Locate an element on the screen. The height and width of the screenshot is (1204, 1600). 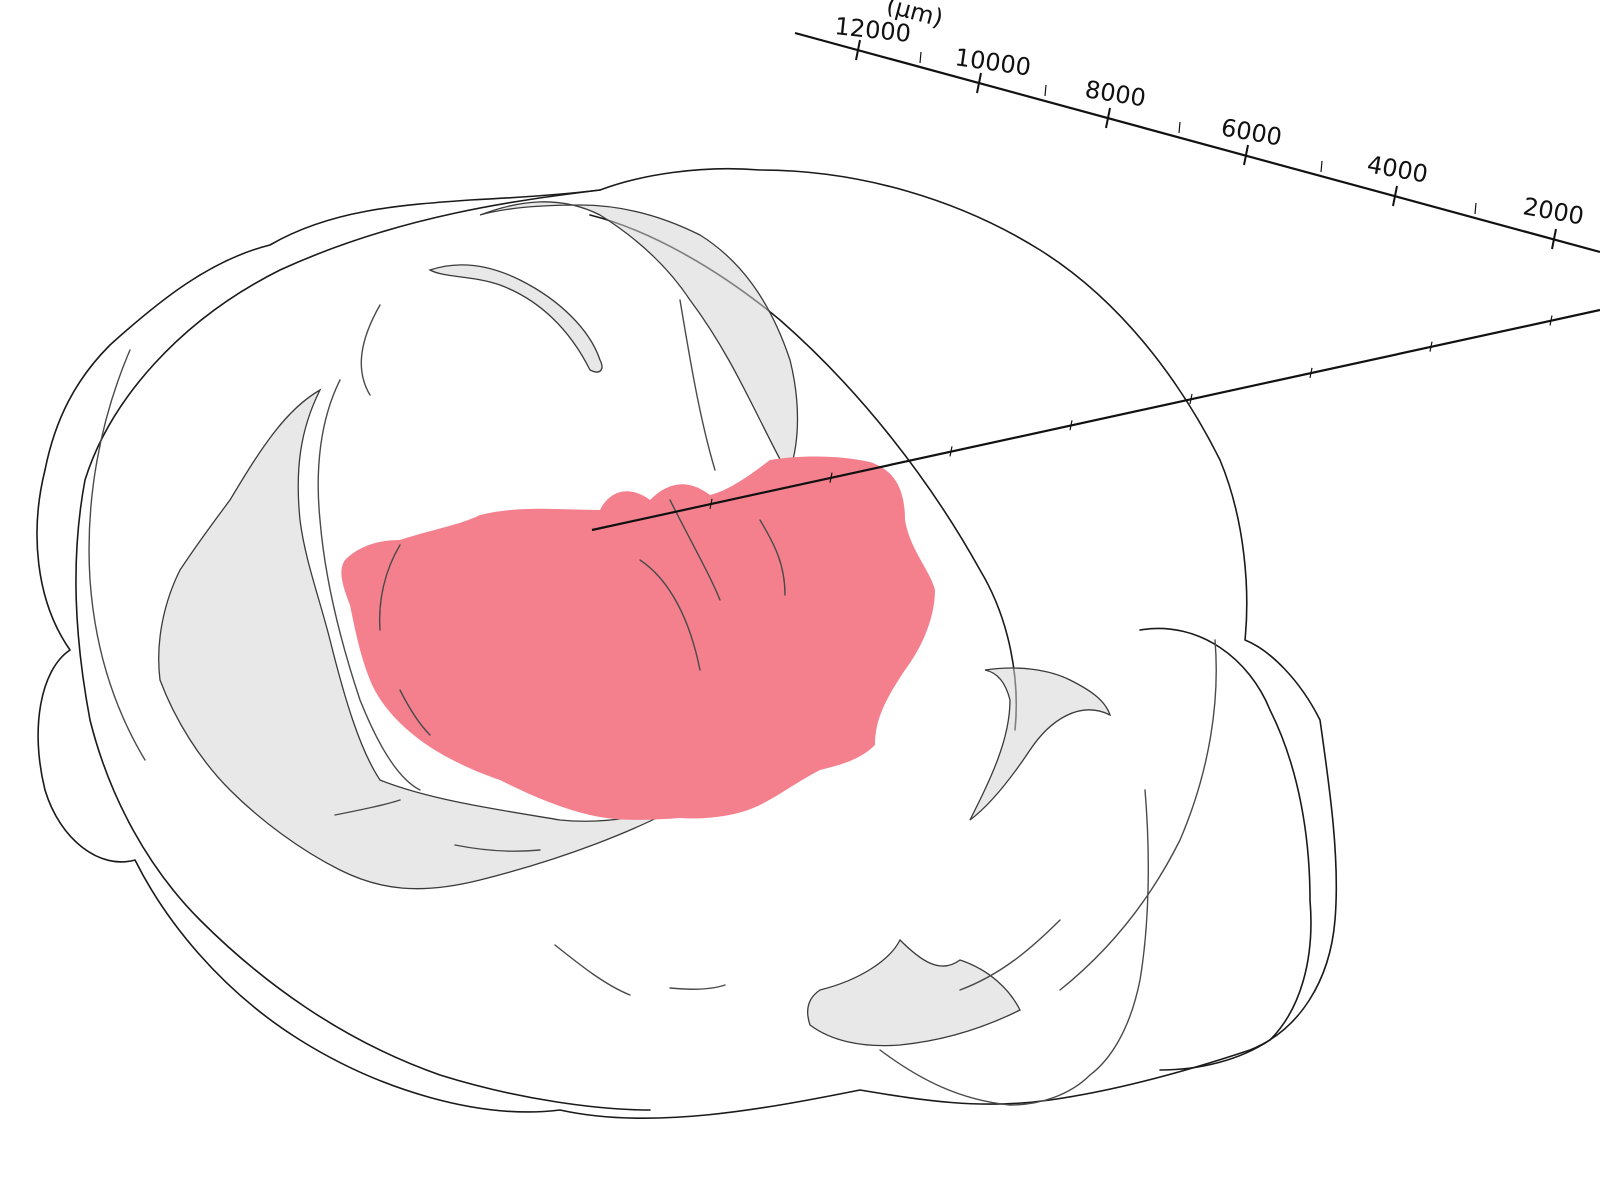
hippocampal-formation is located at coordinates (424, 639).